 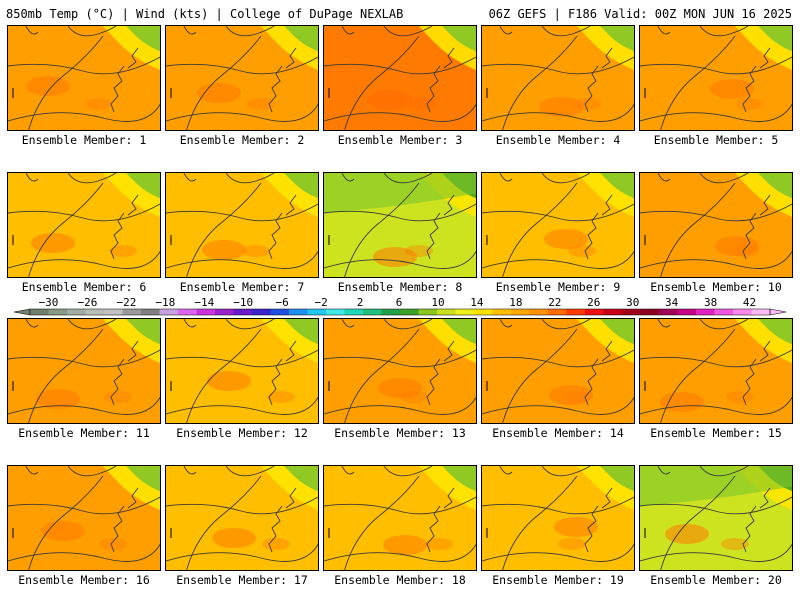 I want to click on colorbar-tick-label: −6, so click(x=282, y=302).